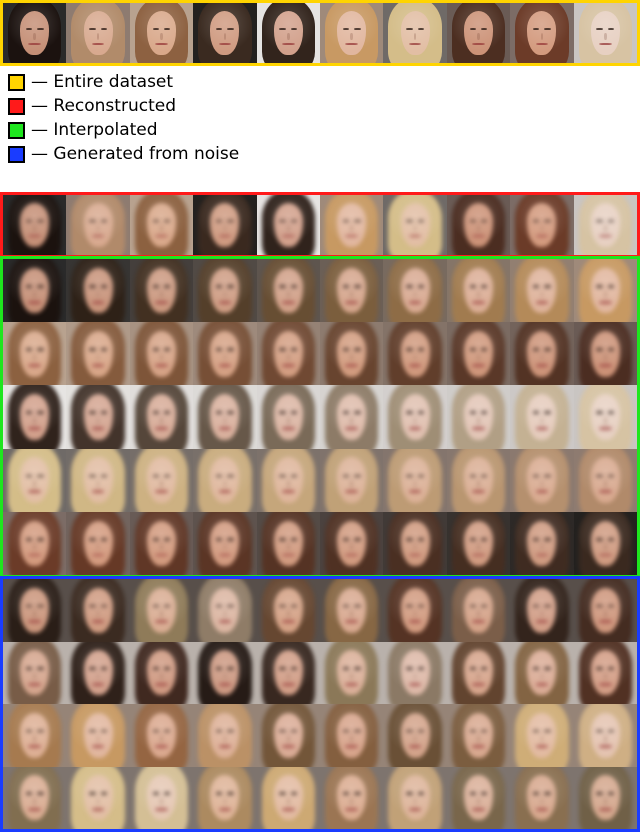  I want to click on legend-label: — Generated from noise, so click(135, 154).